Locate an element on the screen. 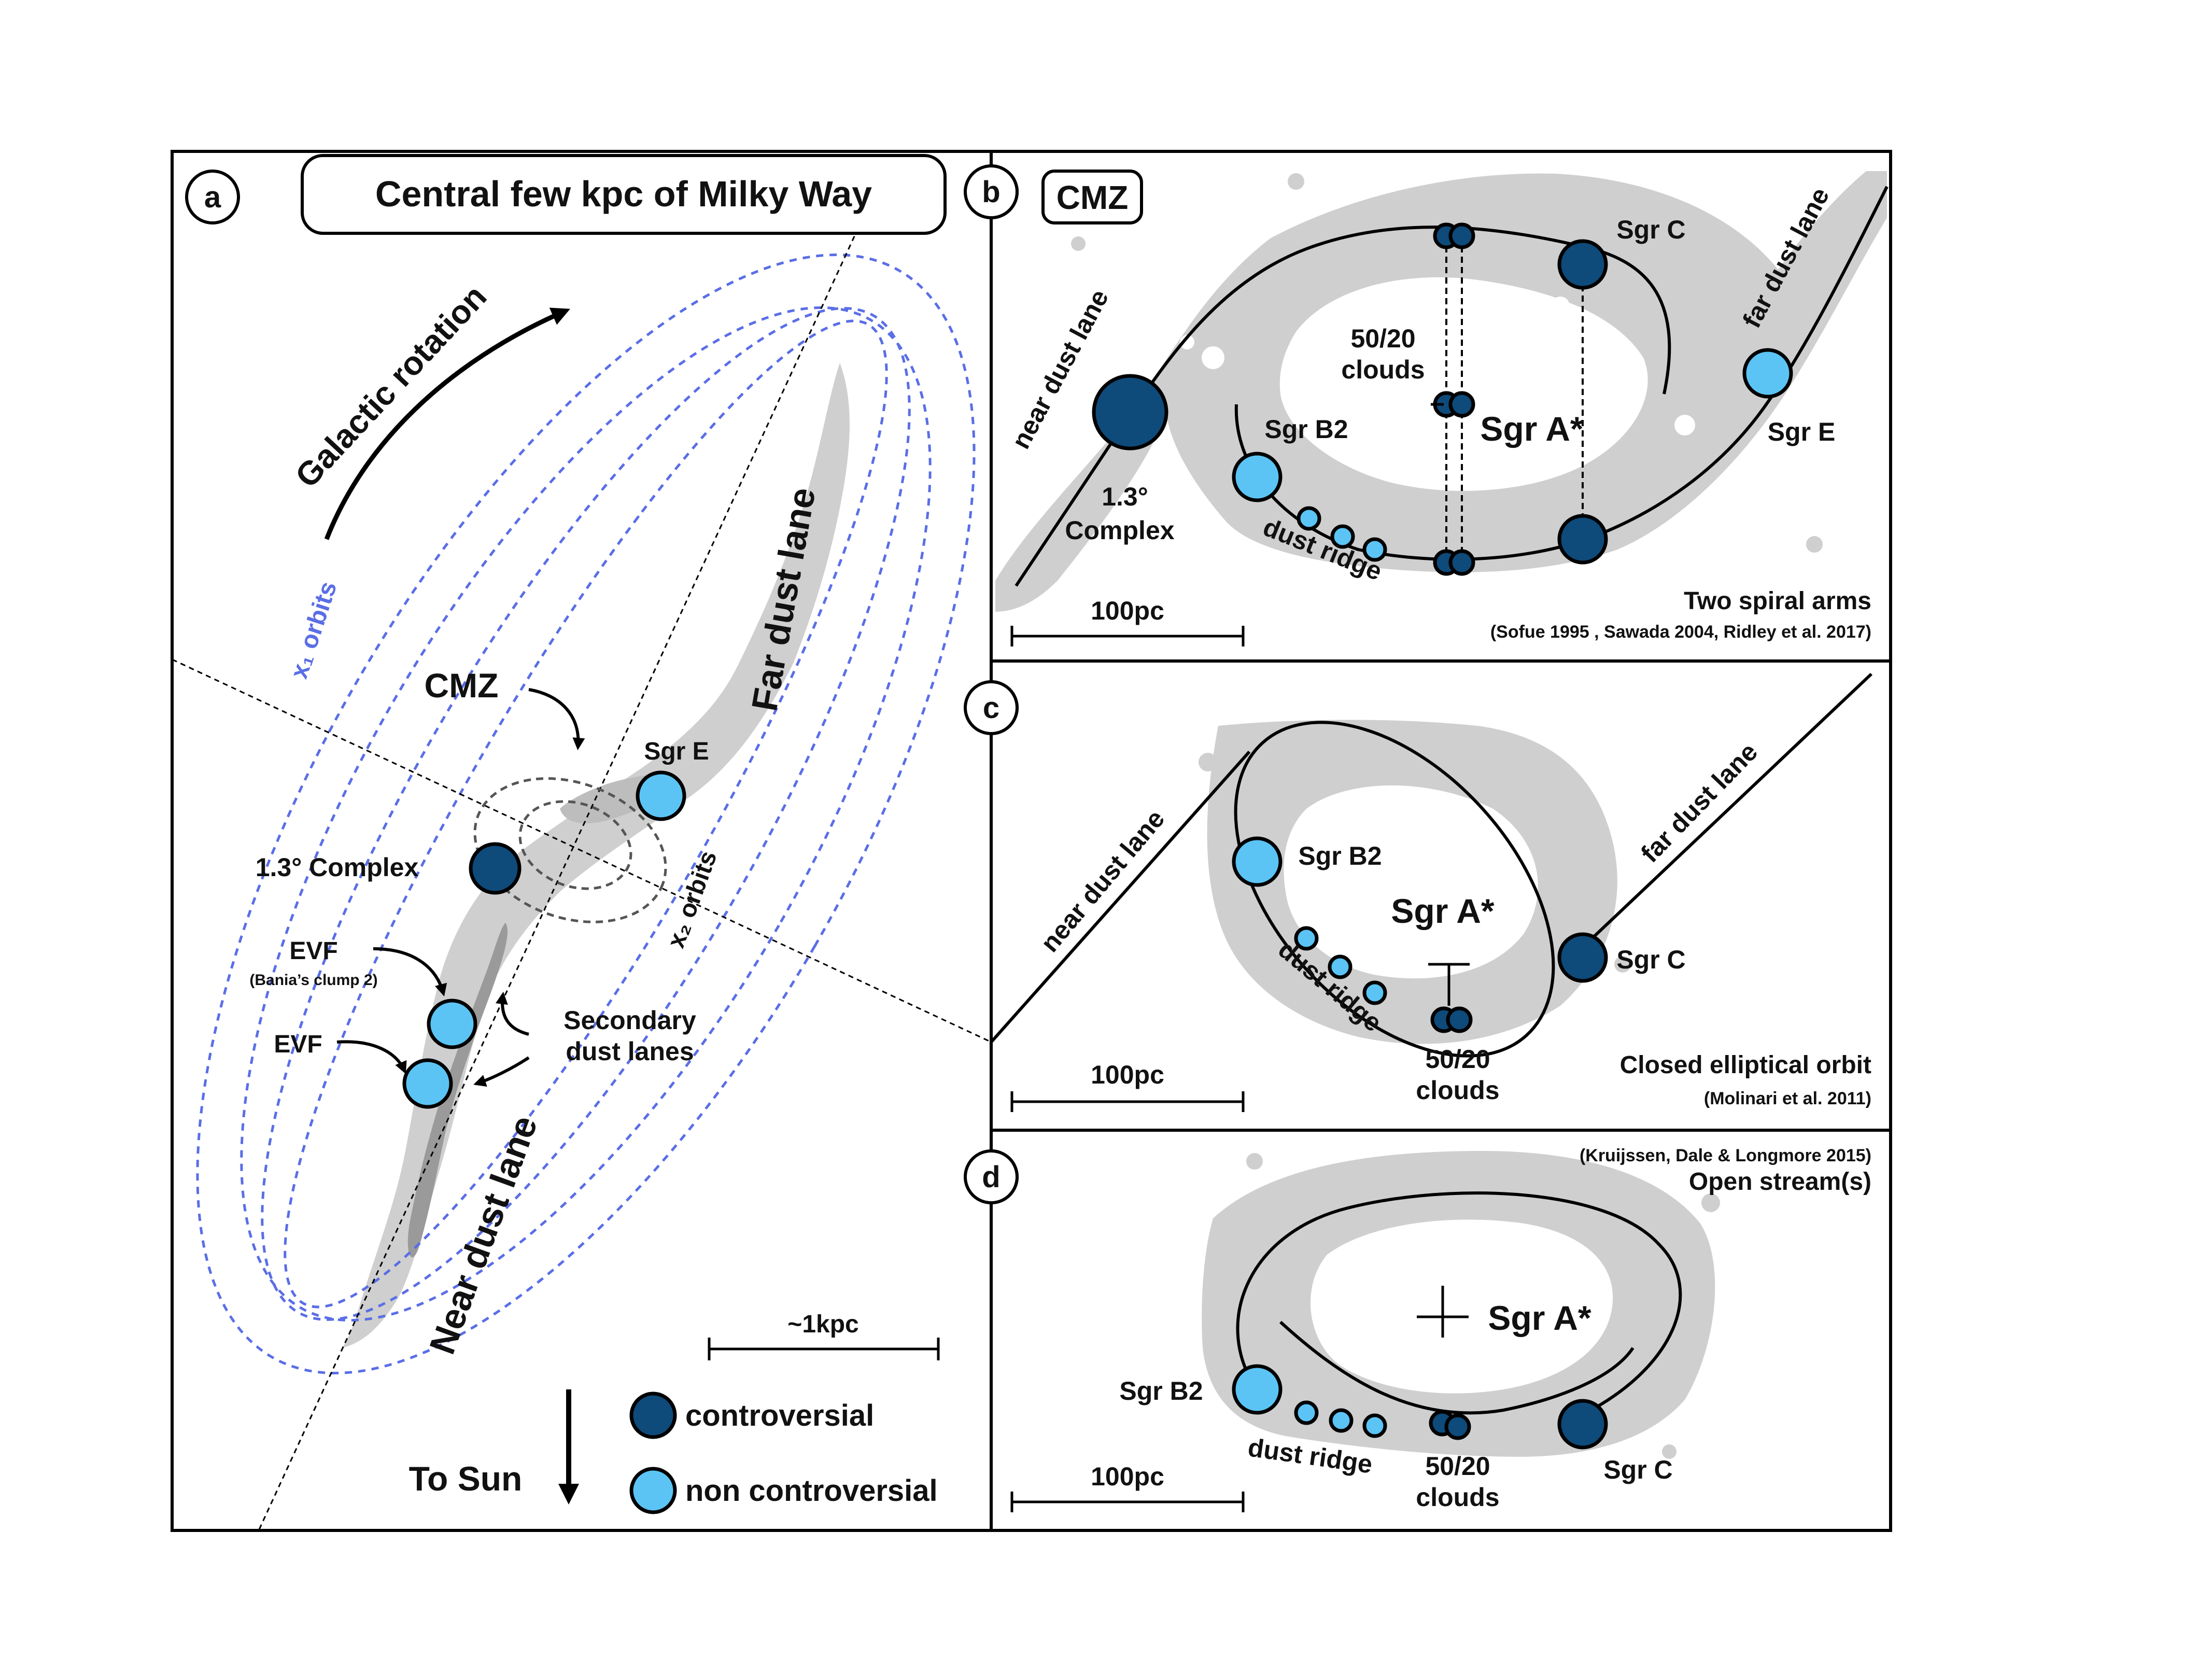 The width and height of the screenshot is (2212, 1659). sgr-c-projection-marker-b is located at coordinates (1582, 540).